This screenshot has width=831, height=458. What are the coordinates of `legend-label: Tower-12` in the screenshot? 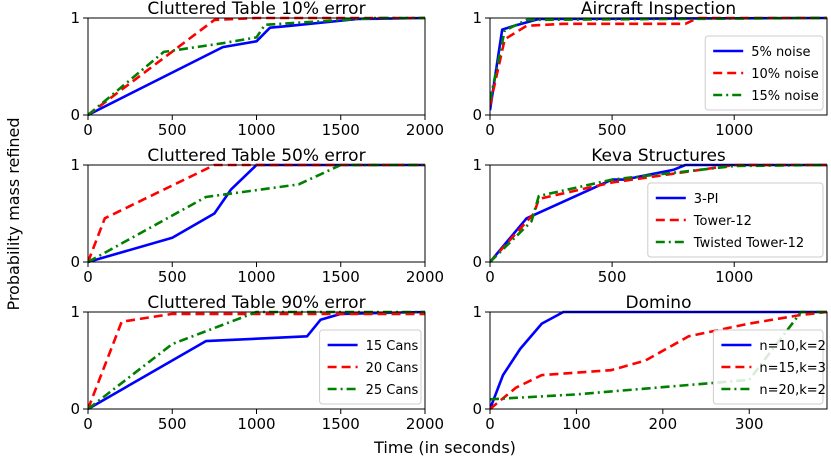 It's located at (722, 221).